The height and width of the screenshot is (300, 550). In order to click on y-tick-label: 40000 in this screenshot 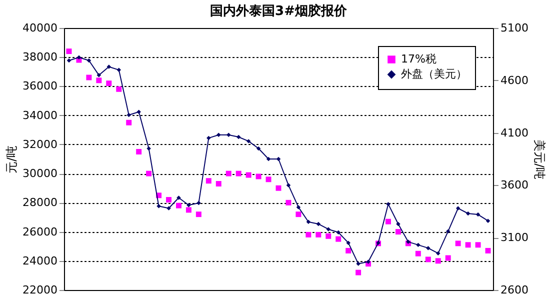, I will do `click(40, 28)`.